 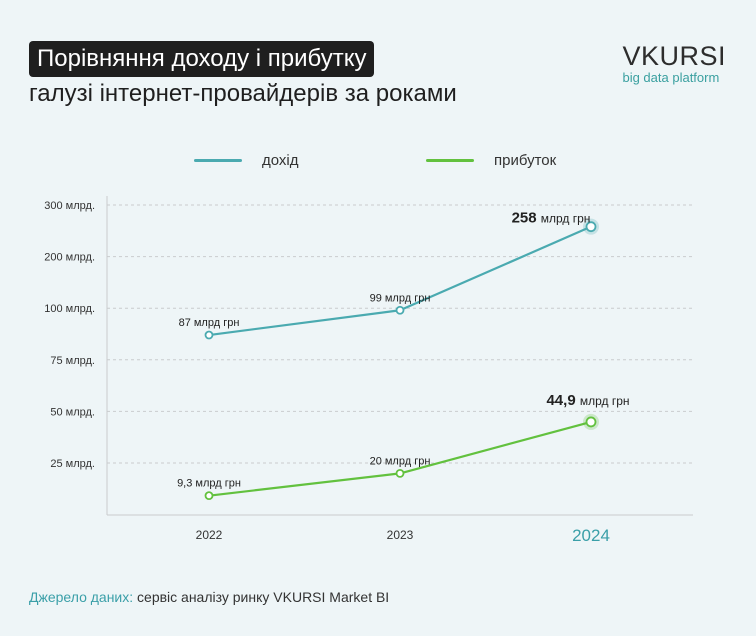 What do you see at coordinates (261, 597) in the screenshot?
I see `data-source-text: сервіс аналізу ринку VKURSI Market BI` at bounding box center [261, 597].